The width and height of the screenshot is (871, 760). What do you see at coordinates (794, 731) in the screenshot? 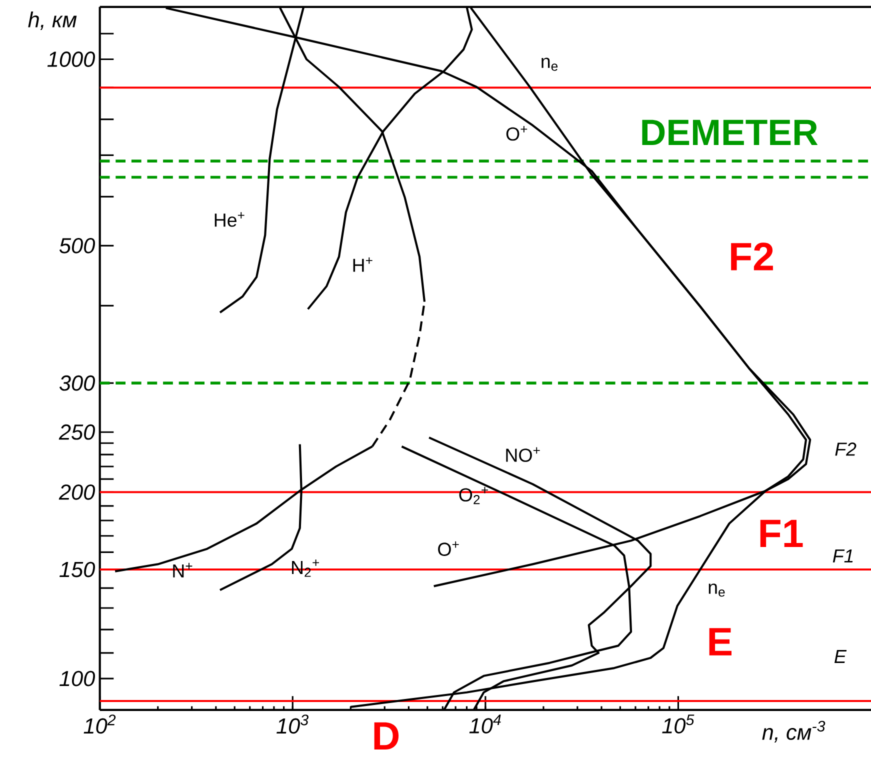
I see `x-axis-title: n, см$^{-3}$` at bounding box center [794, 731].